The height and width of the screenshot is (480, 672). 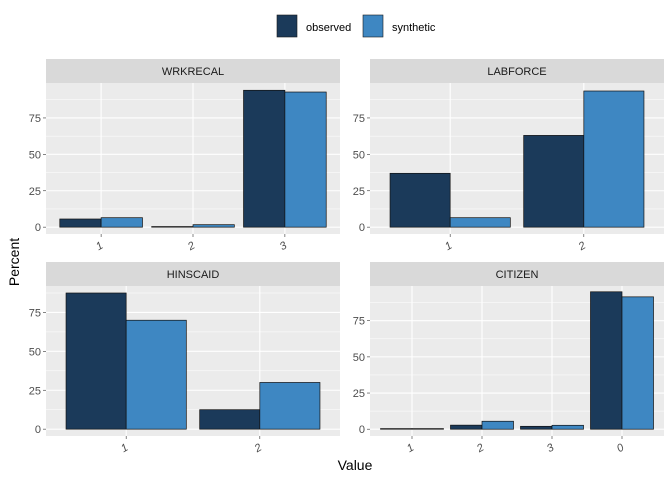 I want to click on legend-label-observed: observed, so click(x=328, y=28).